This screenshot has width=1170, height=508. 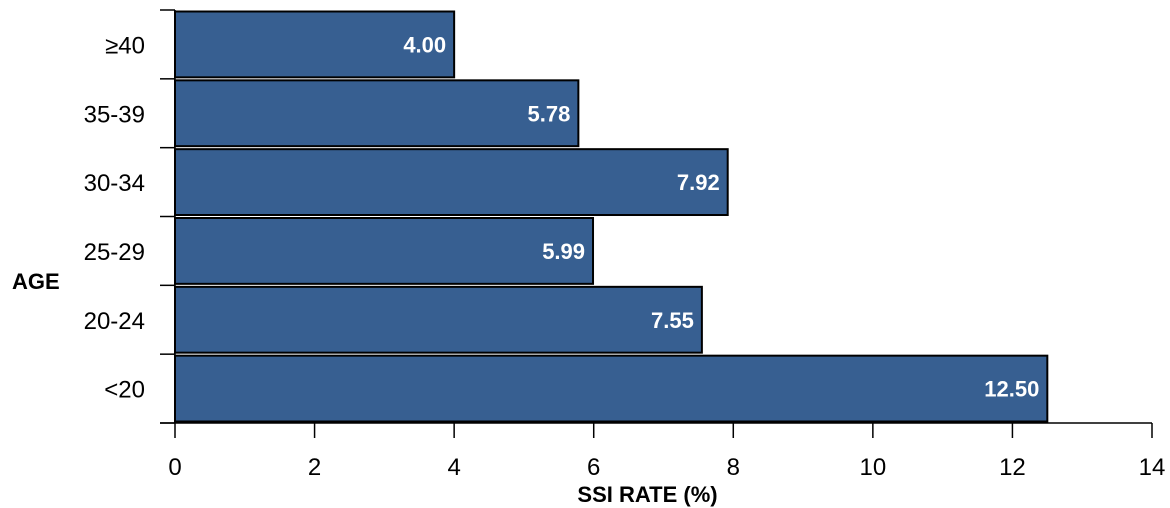 What do you see at coordinates (672, 320) in the screenshot?
I see `data-label: 7.55` at bounding box center [672, 320].